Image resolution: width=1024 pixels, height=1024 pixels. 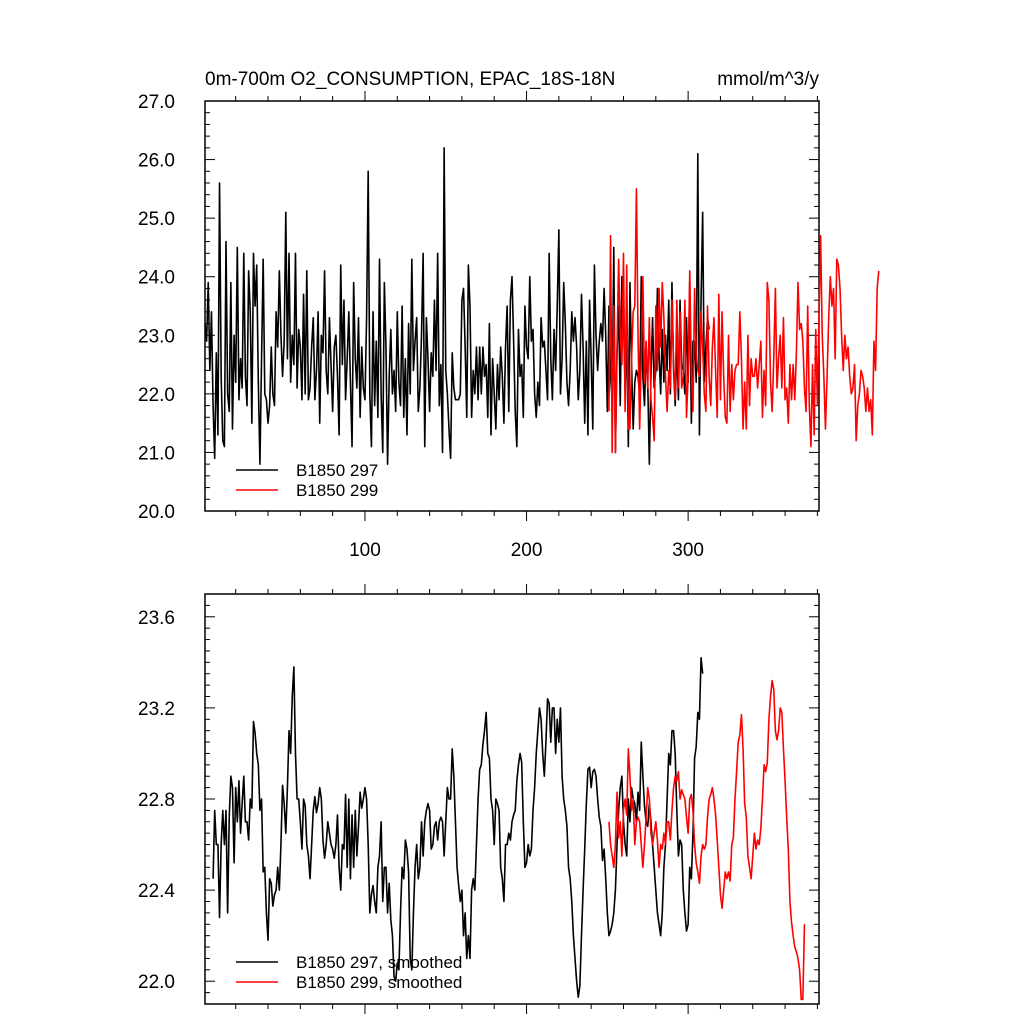 What do you see at coordinates (337, 490) in the screenshot?
I see `legend-label-299: B1850 299` at bounding box center [337, 490].